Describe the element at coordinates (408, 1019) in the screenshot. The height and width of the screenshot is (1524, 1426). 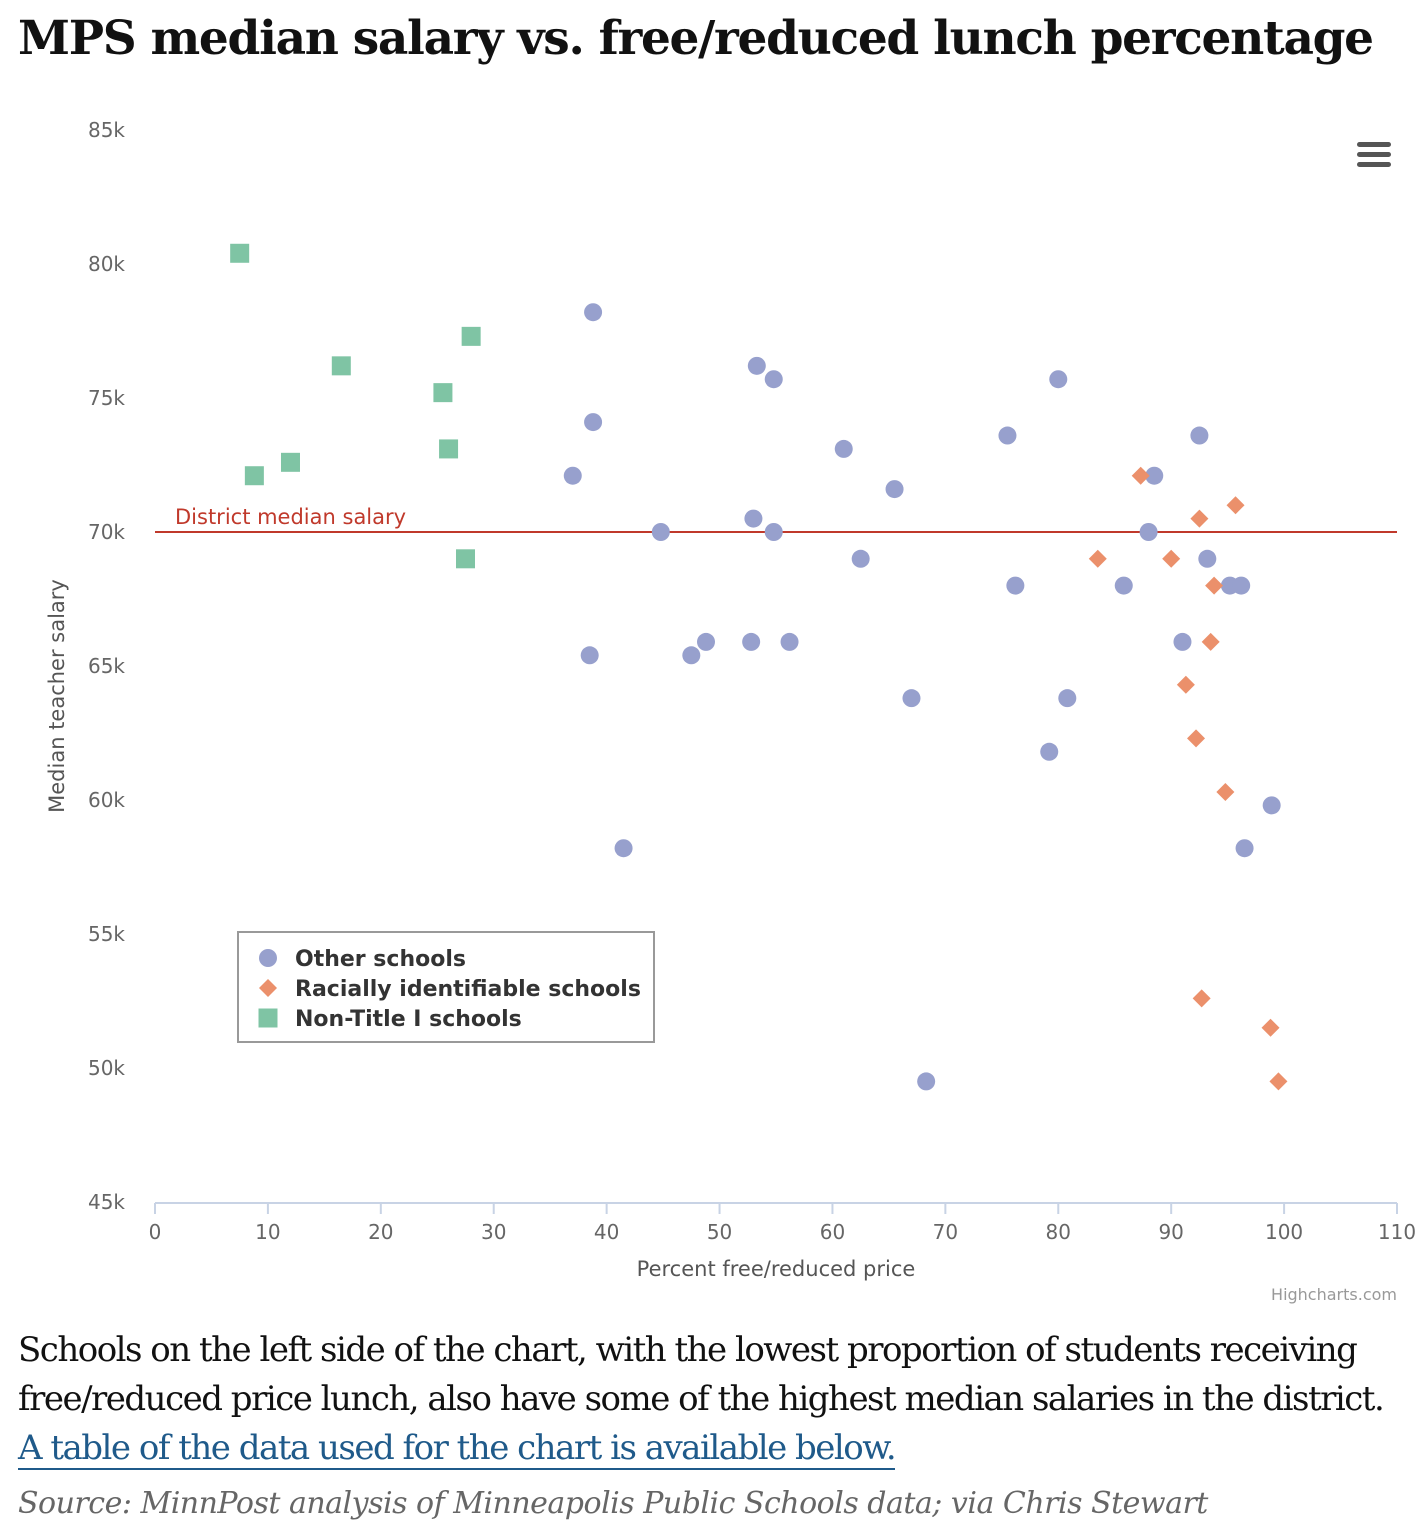
I see `legend-label: Non-Title I schools` at that location.